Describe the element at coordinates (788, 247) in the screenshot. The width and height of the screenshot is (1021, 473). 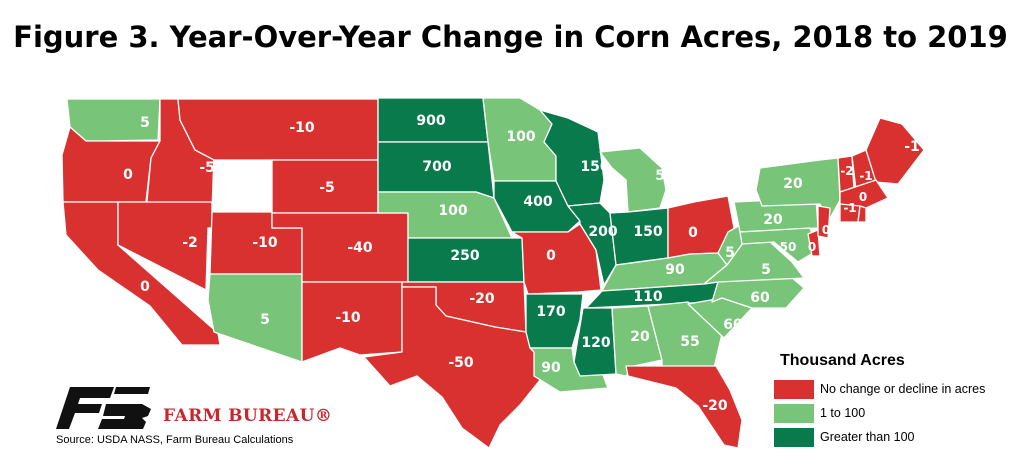
I see `state-label-md: 50` at that location.